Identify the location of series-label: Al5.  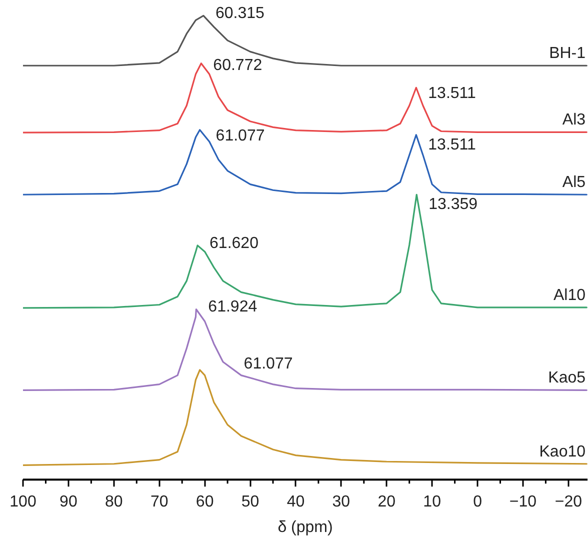
(574, 183).